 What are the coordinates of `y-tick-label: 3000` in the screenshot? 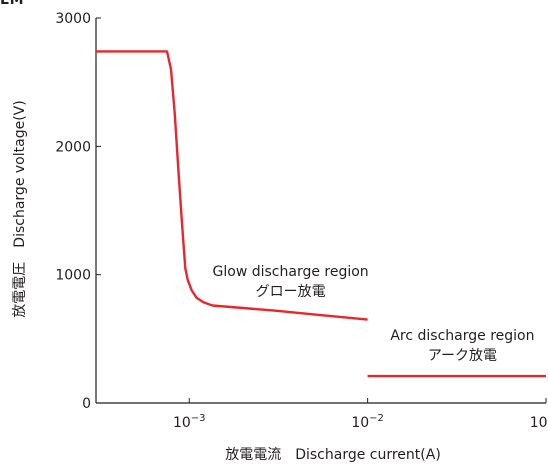 It's located at (73, 19).